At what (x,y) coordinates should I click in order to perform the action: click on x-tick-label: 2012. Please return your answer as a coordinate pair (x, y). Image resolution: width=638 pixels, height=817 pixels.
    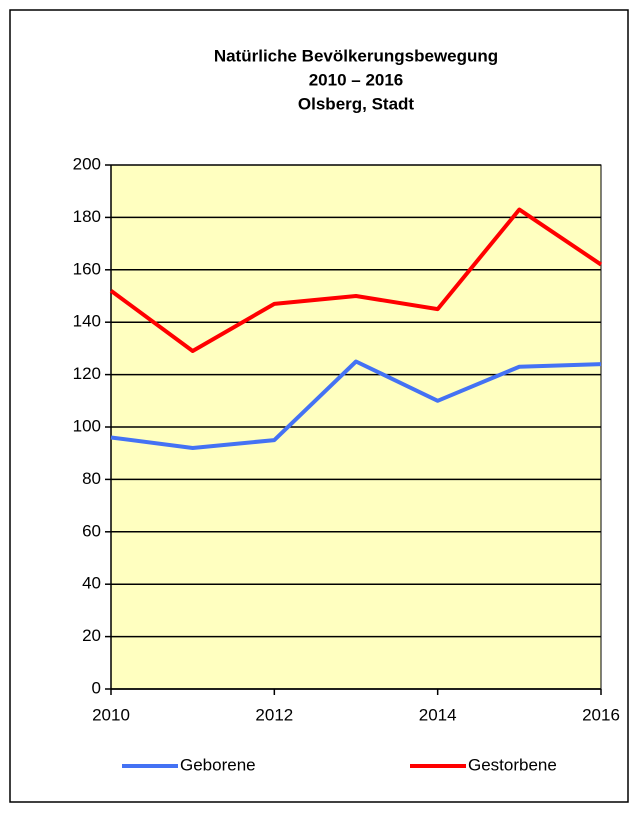
    Looking at the image, I should click on (274, 714).